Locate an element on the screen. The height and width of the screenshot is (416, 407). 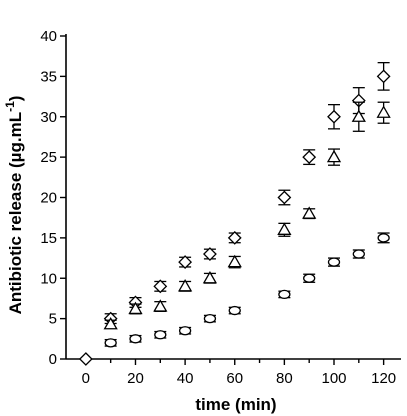
x-tick-label: 60 is located at coordinates (234, 378).